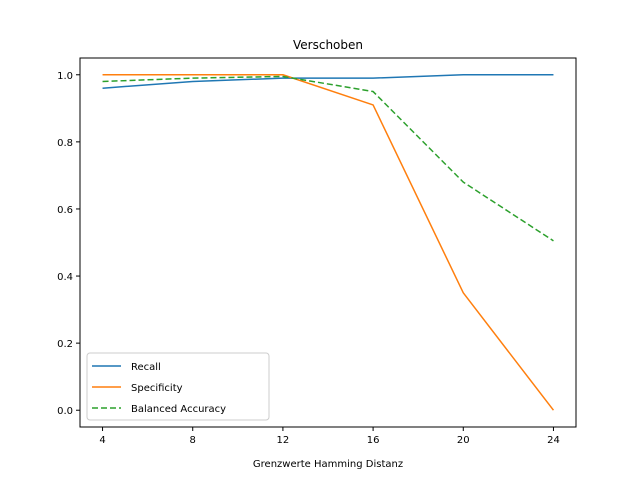 The width and height of the screenshot is (640, 480). I want to click on y-axis: 0.0 0.2 0.4 0.6 0.8 1.0, so click(68, 244).